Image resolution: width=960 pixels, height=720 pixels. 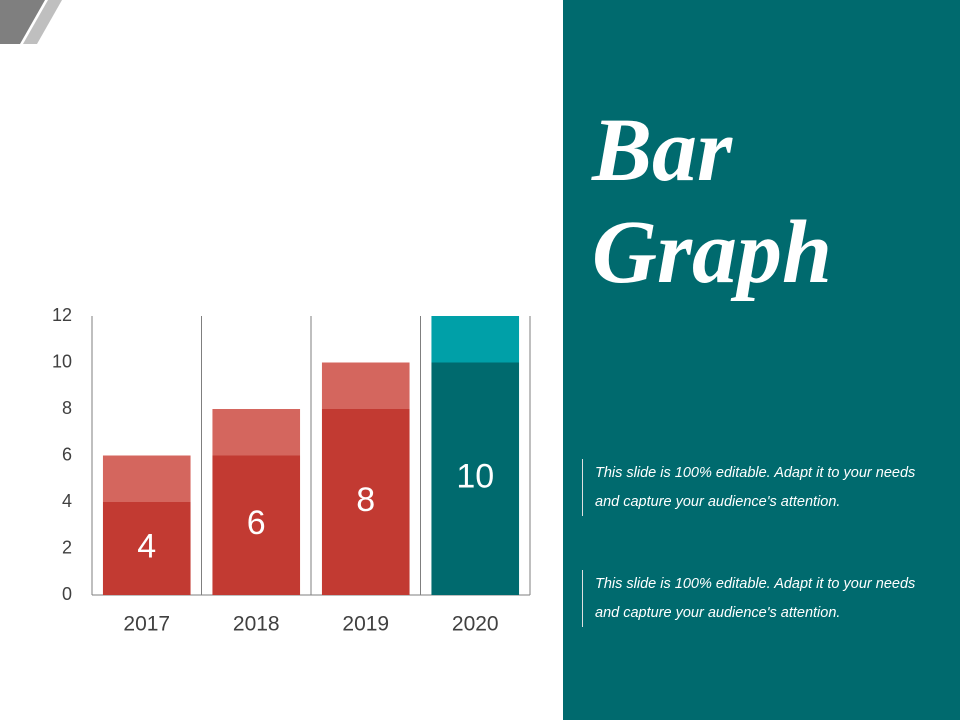 I want to click on y-tick-label: 4, so click(x=67, y=501).